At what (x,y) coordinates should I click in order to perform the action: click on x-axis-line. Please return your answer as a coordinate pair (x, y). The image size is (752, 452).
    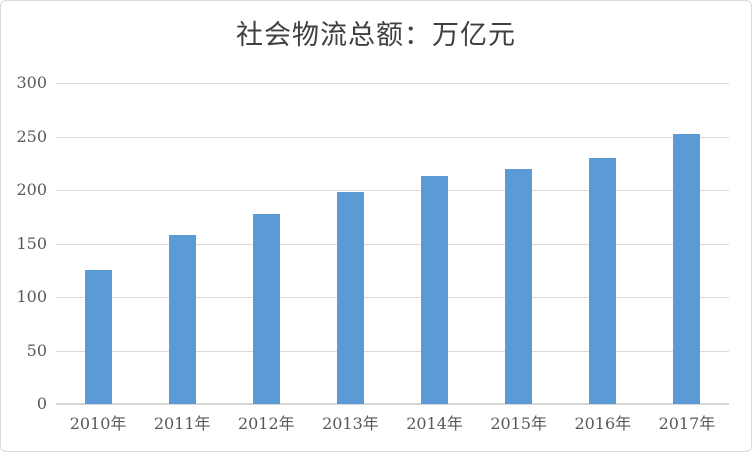
    Looking at the image, I should click on (392, 404).